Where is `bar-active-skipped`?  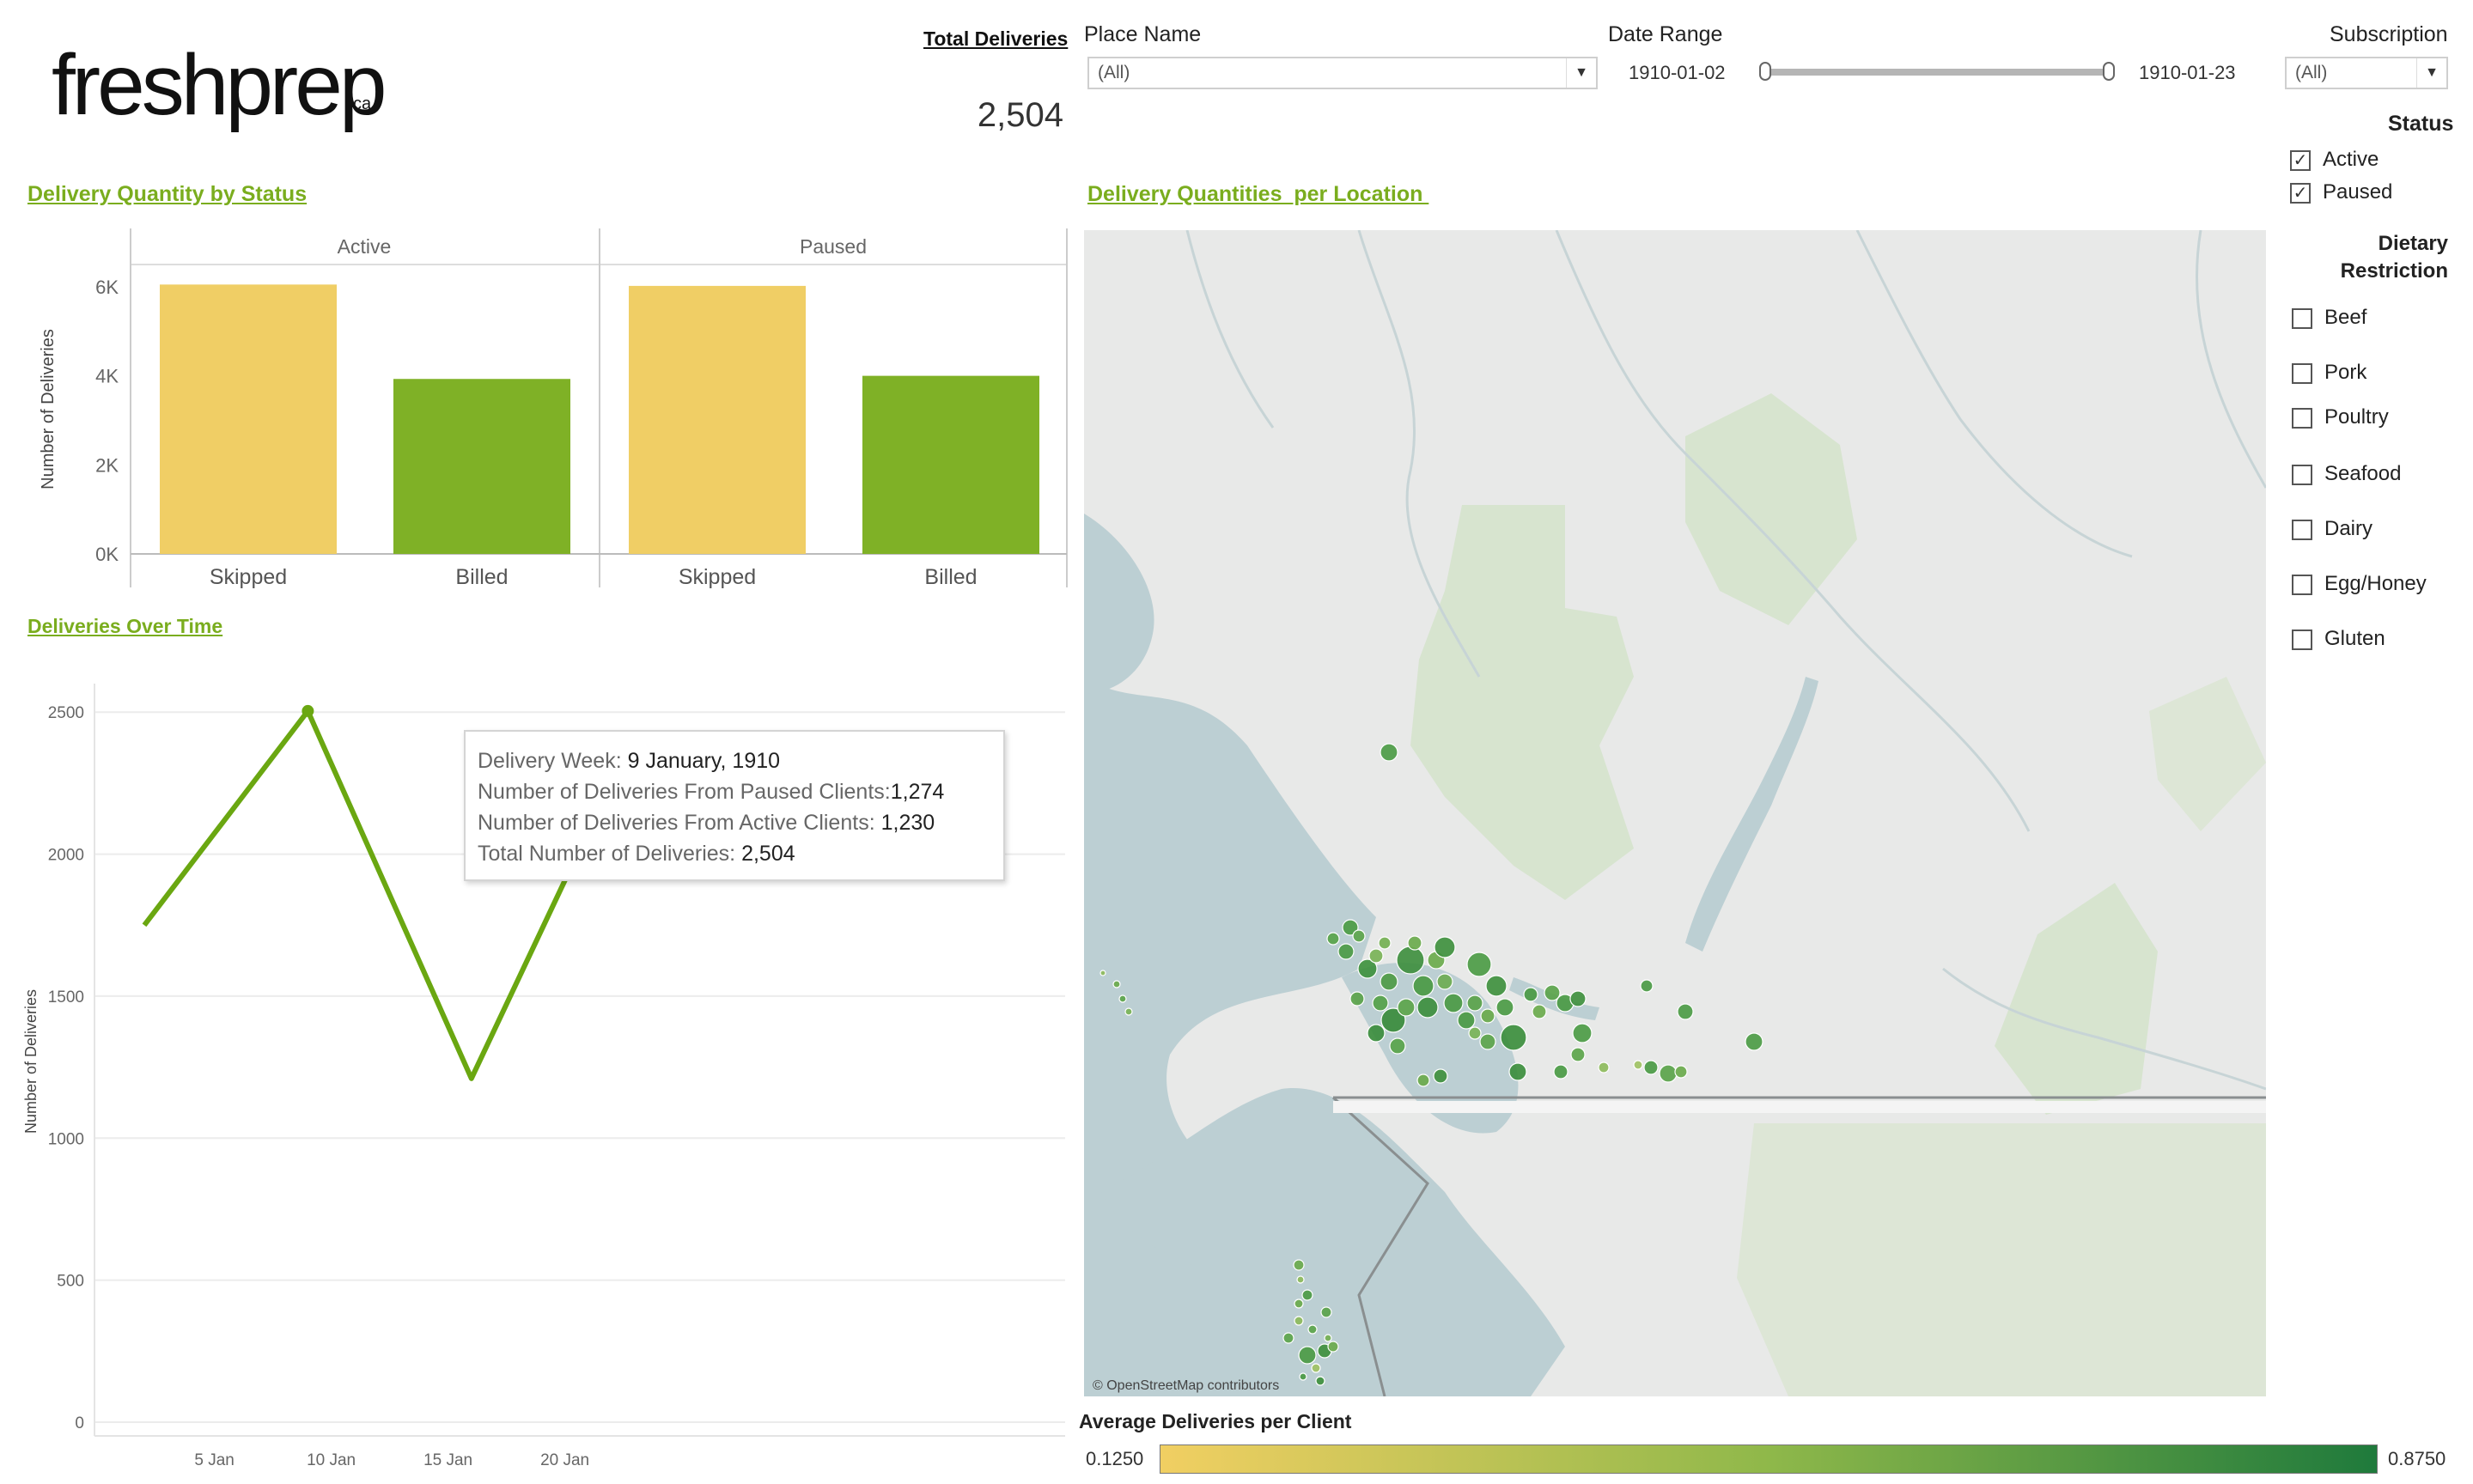 bar-active-skipped is located at coordinates (248, 419).